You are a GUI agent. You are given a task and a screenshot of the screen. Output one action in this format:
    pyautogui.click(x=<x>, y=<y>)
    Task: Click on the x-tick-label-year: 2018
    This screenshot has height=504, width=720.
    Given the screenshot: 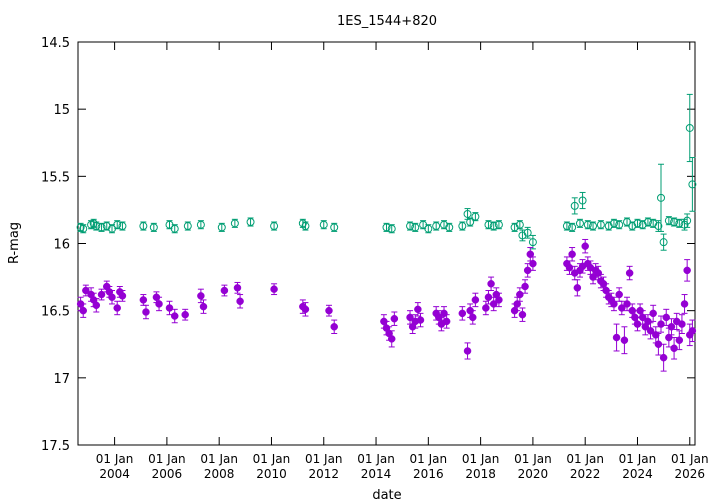 What is the action you would take?
    pyautogui.click(x=480, y=474)
    